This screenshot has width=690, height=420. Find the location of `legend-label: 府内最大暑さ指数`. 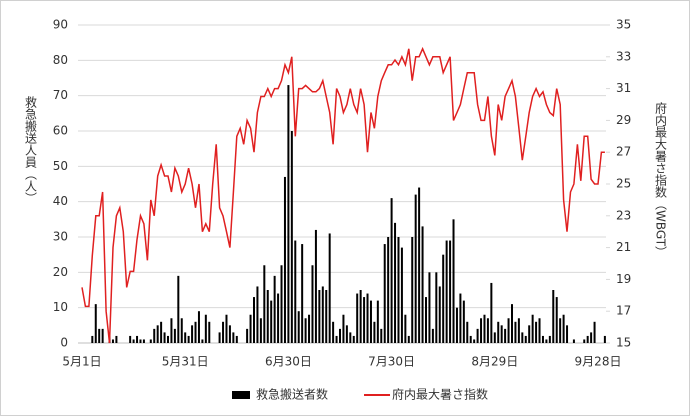

legend-label: 府内最大暑さ指数 is located at coordinates (440, 394).